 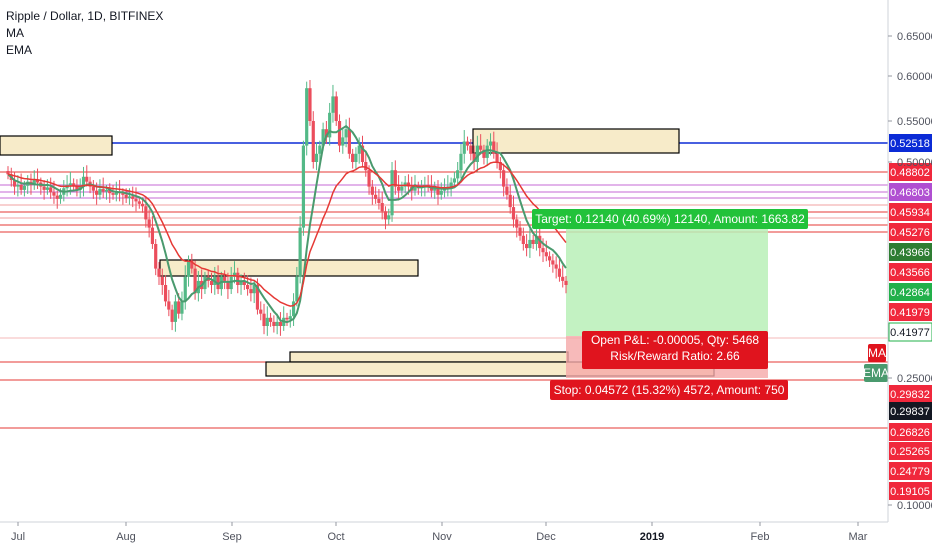 What do you see at coordinates (15, 33) in the screenshot?
I see `legend-ma: MA` at bounding box center [15, 33].